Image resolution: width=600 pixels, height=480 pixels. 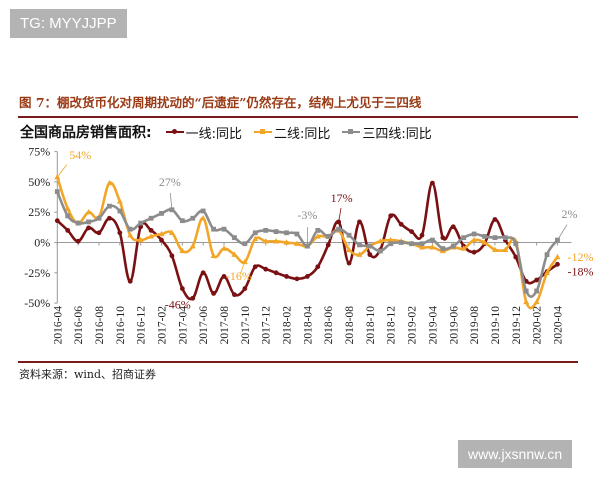 What do you see at coordinates (569, 214) in the screenshot?
I see `annotation-label: 2%` at bounding box center [569, 214].